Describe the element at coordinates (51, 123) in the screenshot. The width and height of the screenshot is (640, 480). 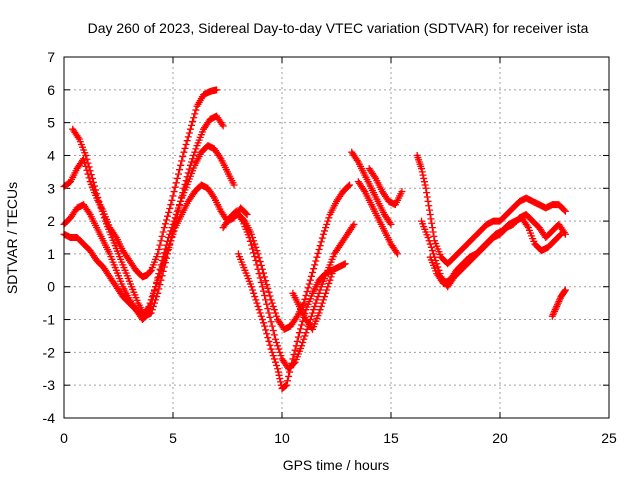
I see `y-tick-label-9: 5` at that location.